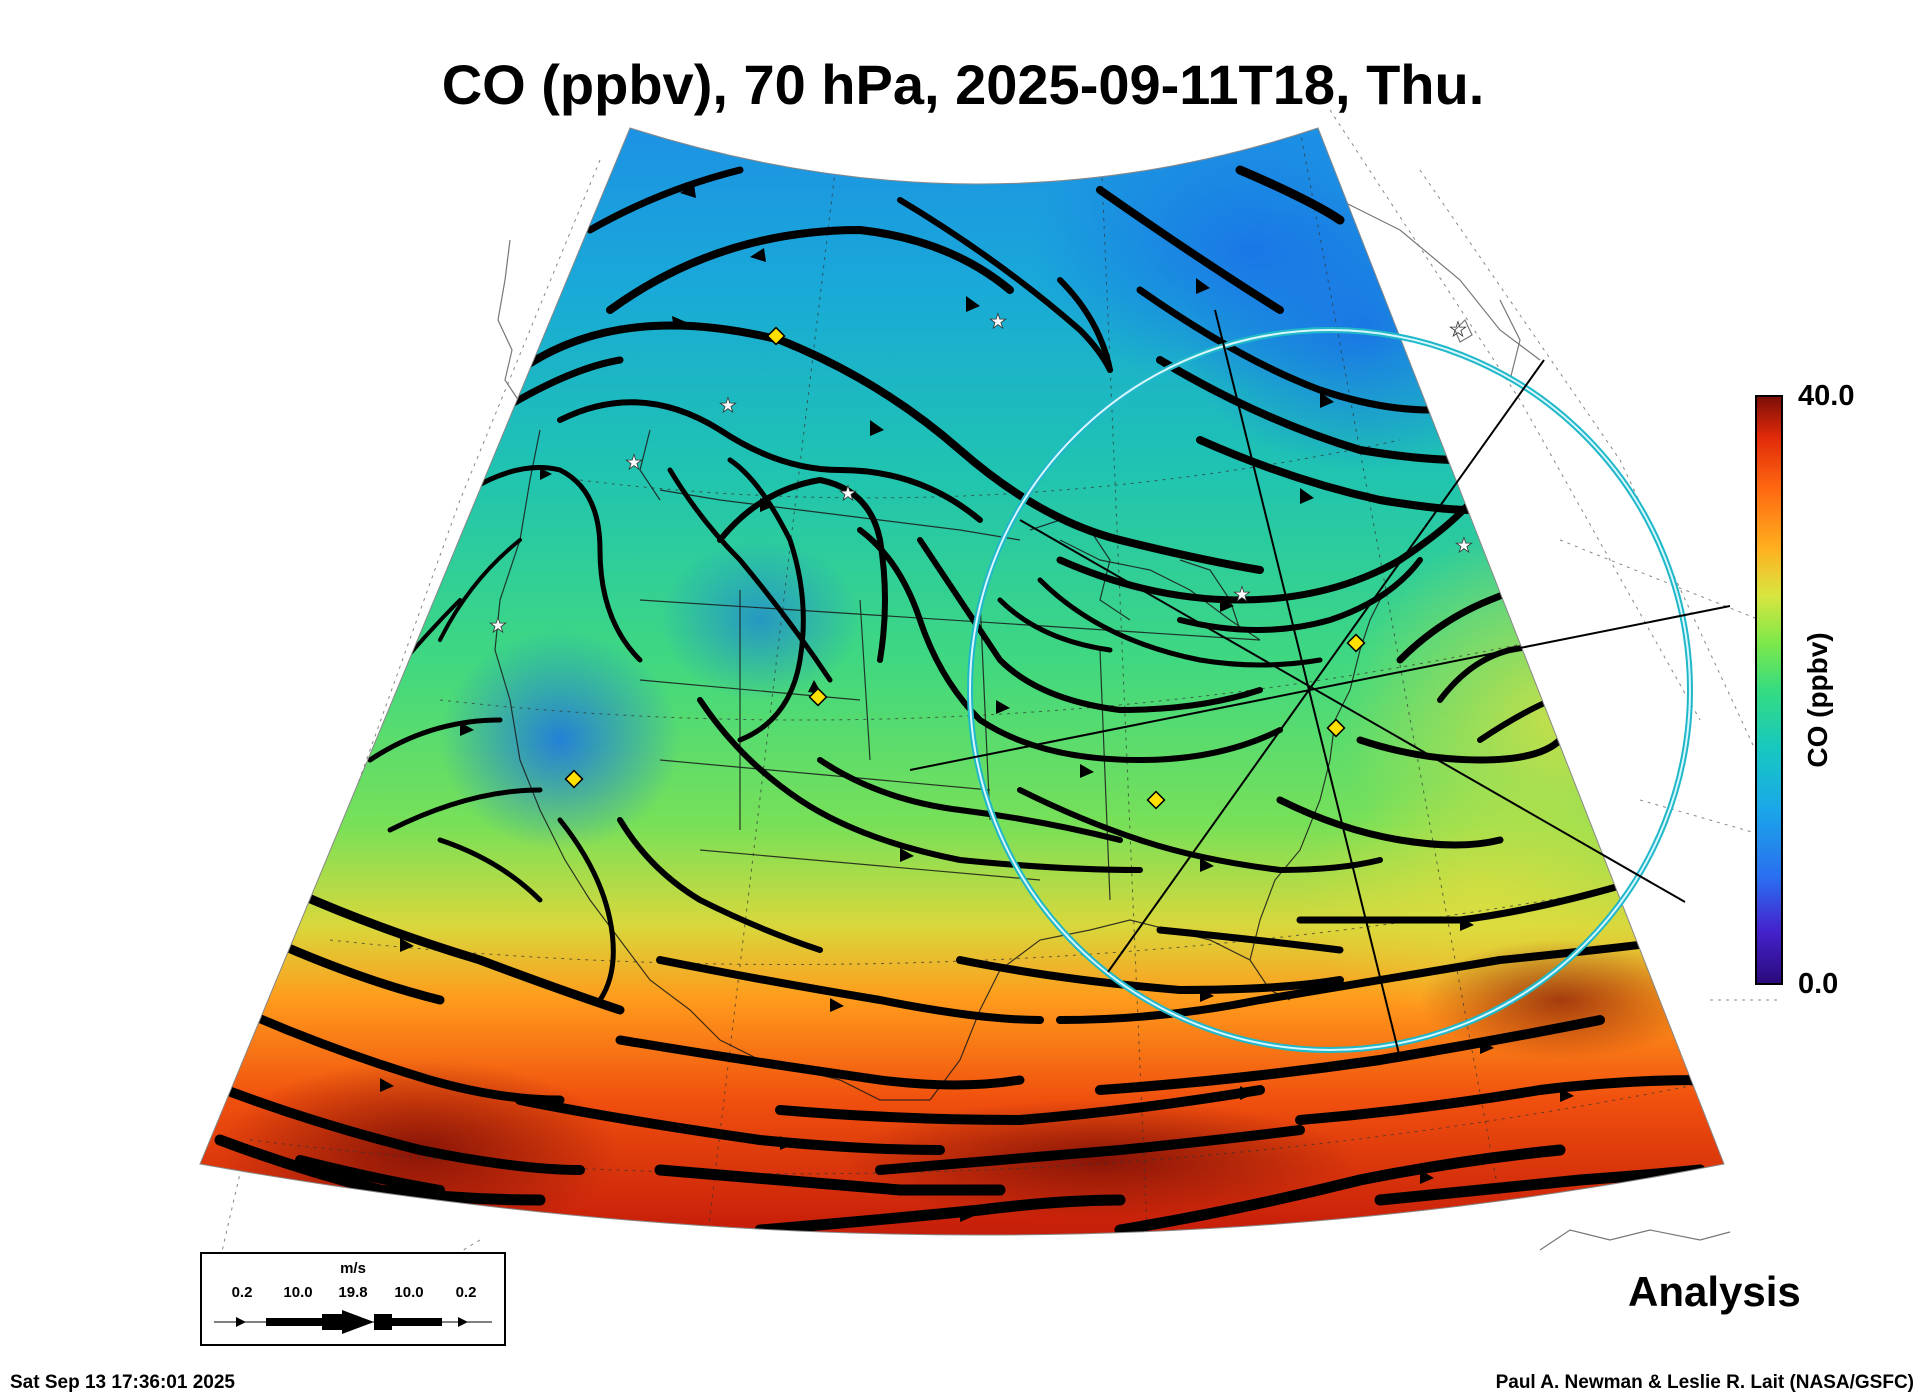 This screenshot has height=1394, width=1926. What do you see at coordinates (1818, 984) in the screenshot?
I see `colorbar-min-label: 0.0` at bounding box center [1818, 984].